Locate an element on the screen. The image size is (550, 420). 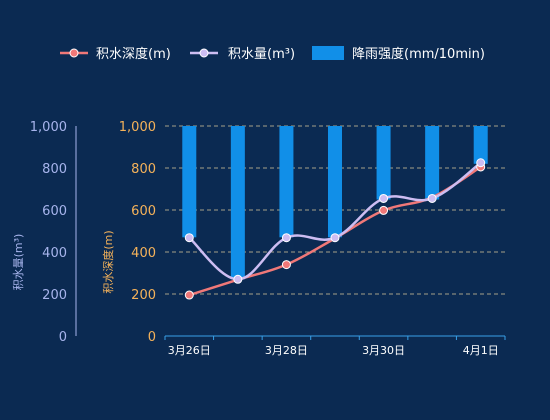
x-tick-label: 3月28日 is located at coordinates (286, 350).